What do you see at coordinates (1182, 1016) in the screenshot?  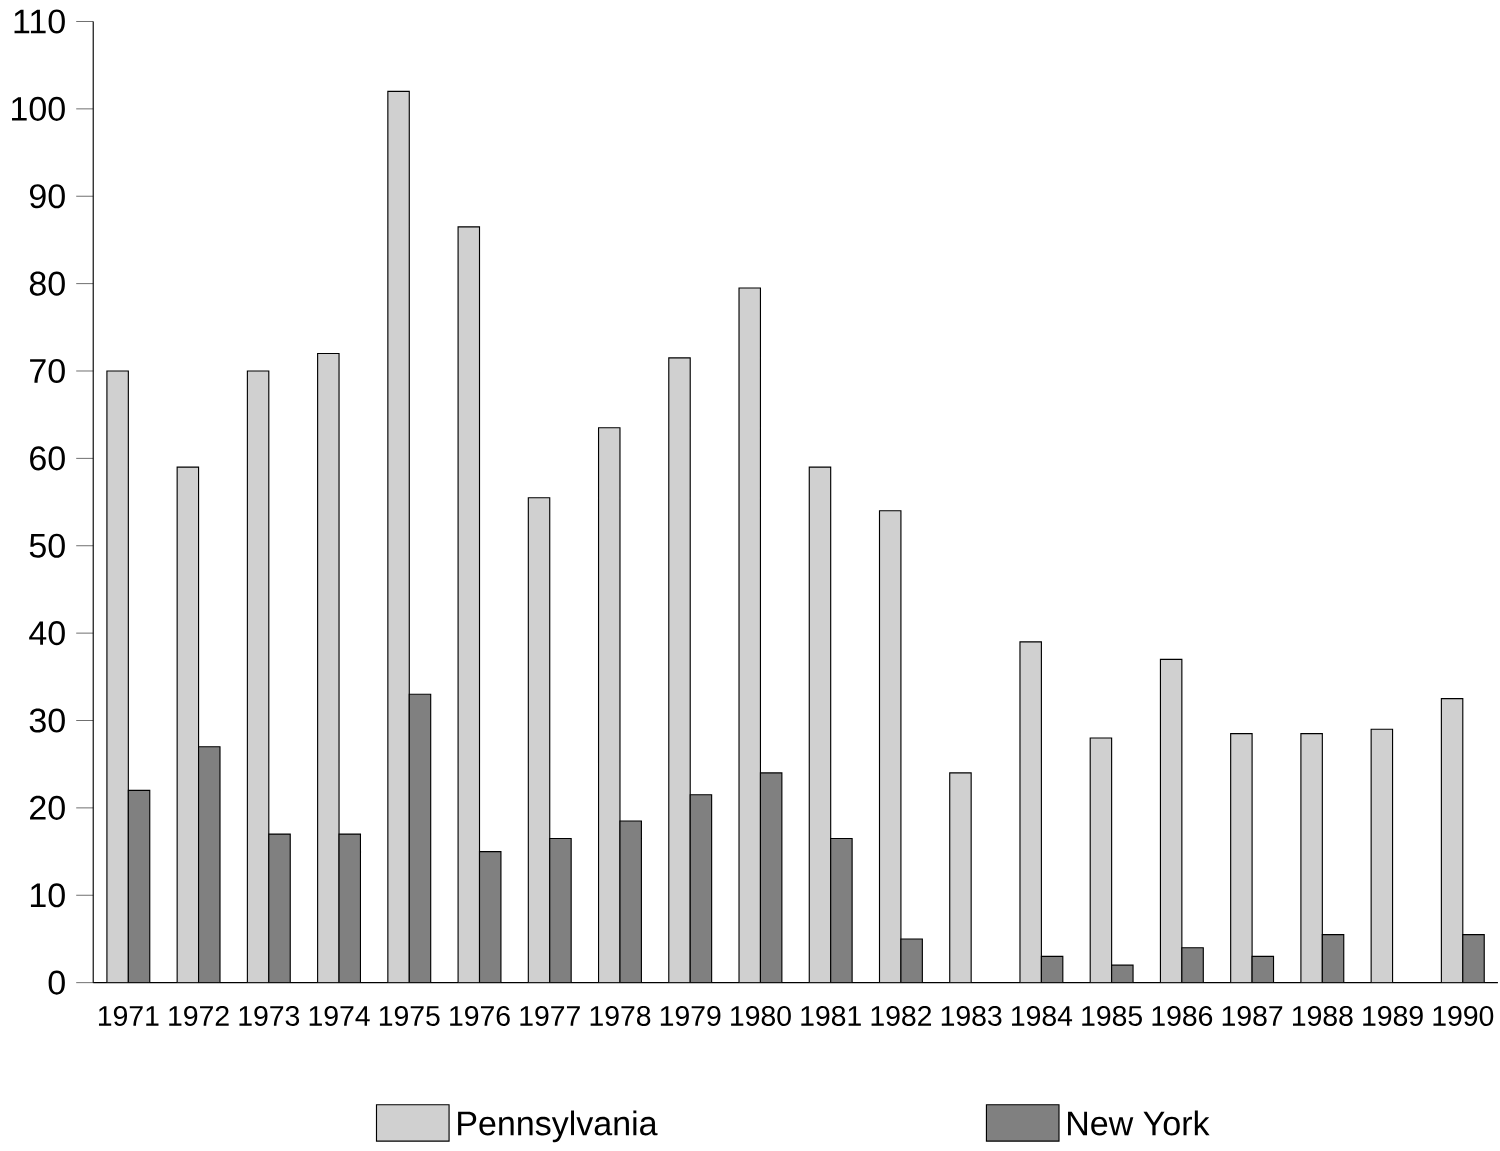 I see `x-tick-label: 1986` at bounding box center [1182, 1016].